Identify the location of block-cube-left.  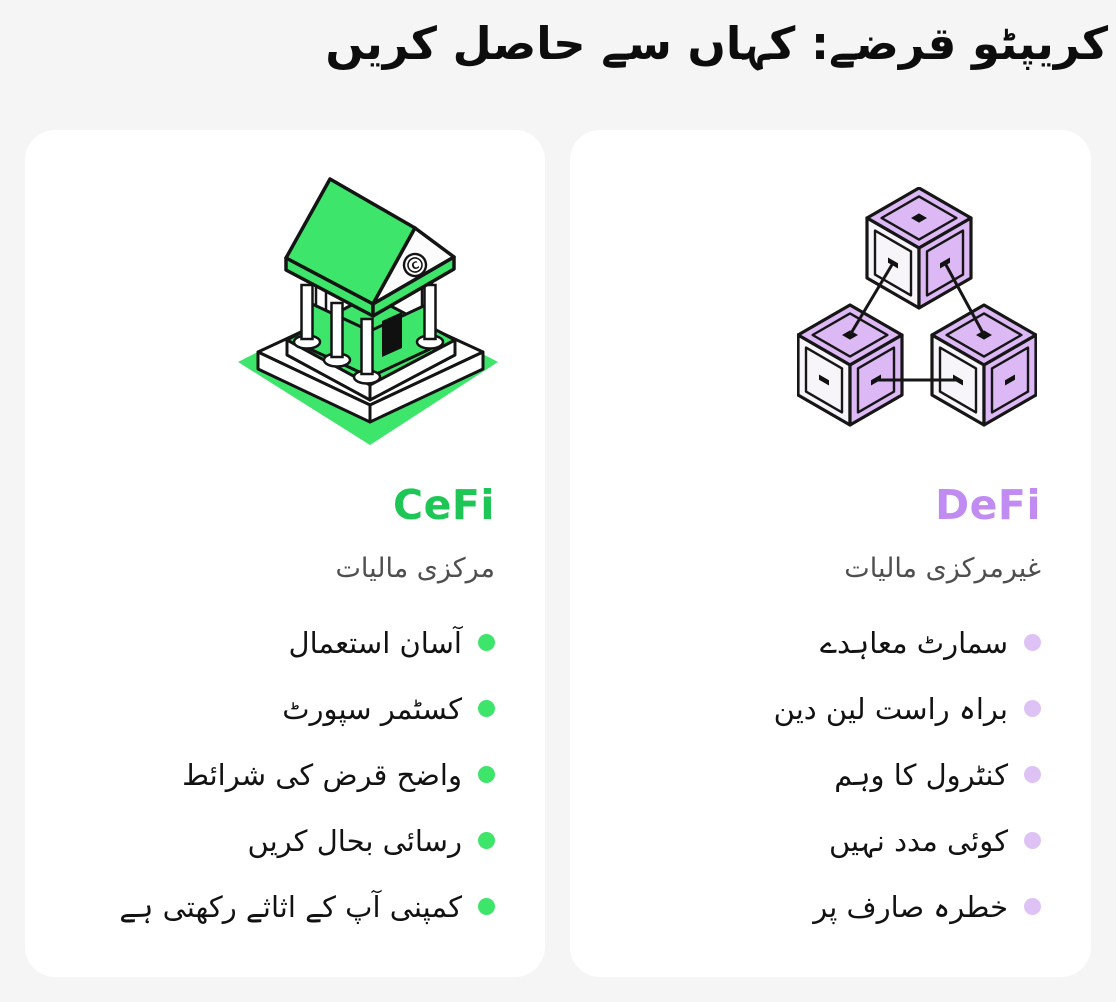
(850, 365).